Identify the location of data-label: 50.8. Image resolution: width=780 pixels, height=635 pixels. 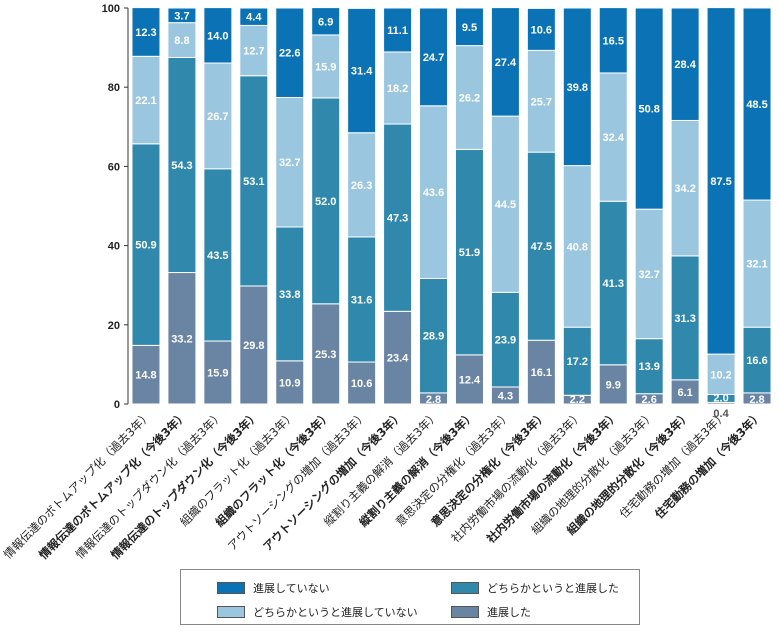
(648, 110).